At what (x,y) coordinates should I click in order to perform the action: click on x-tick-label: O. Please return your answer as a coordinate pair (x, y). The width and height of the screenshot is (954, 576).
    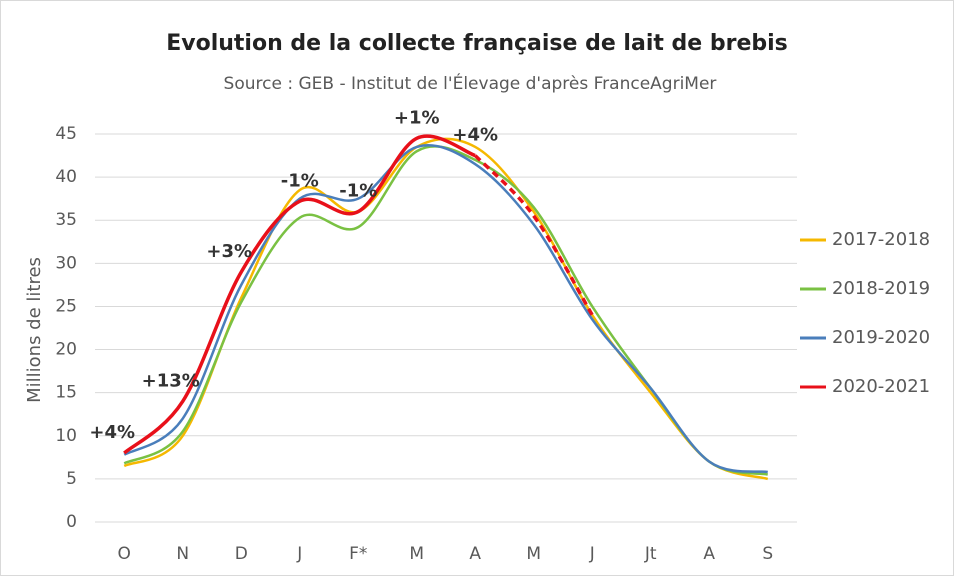
    Looking at the image, I should click on (124, 554).